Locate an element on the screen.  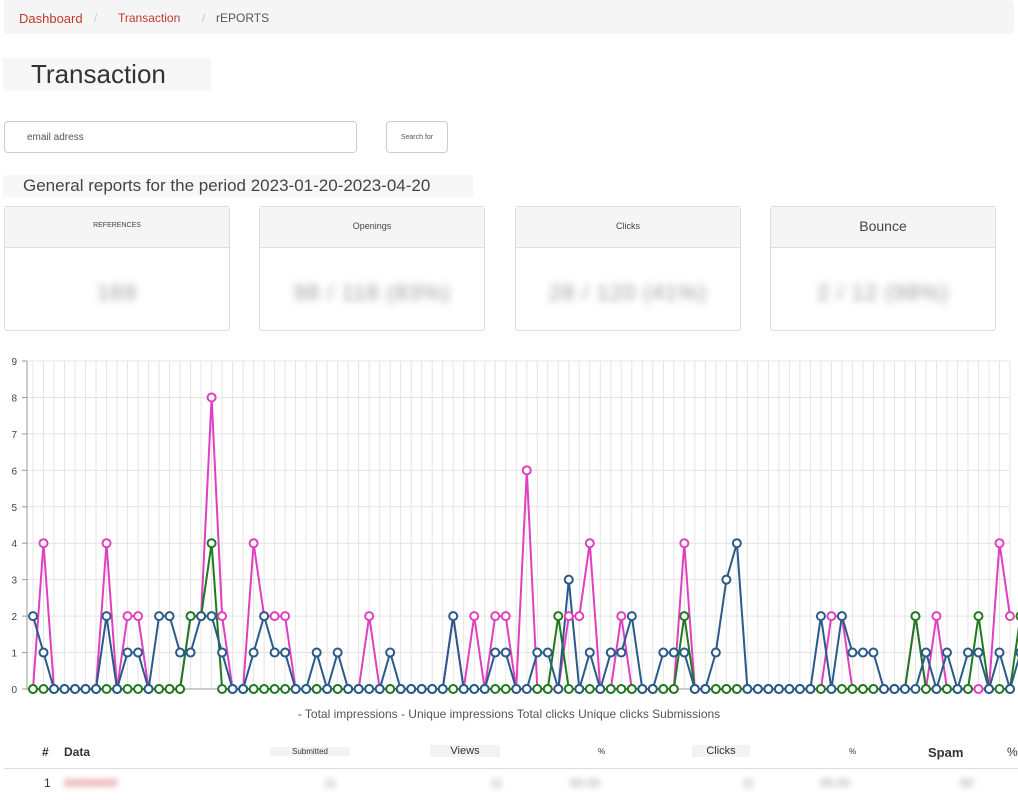
card-value: 98 / 118 (83%) is located at coordinates (372, 292).